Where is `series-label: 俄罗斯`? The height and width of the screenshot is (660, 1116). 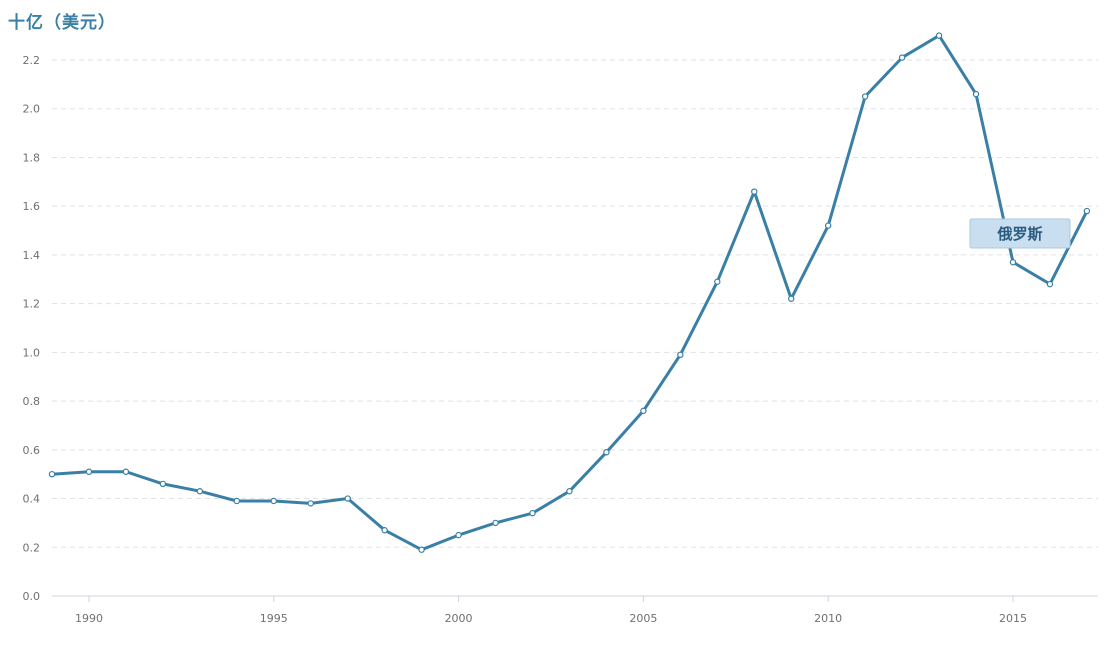
series-label: 俄罗斯 is located at coordinates (1019, 234).